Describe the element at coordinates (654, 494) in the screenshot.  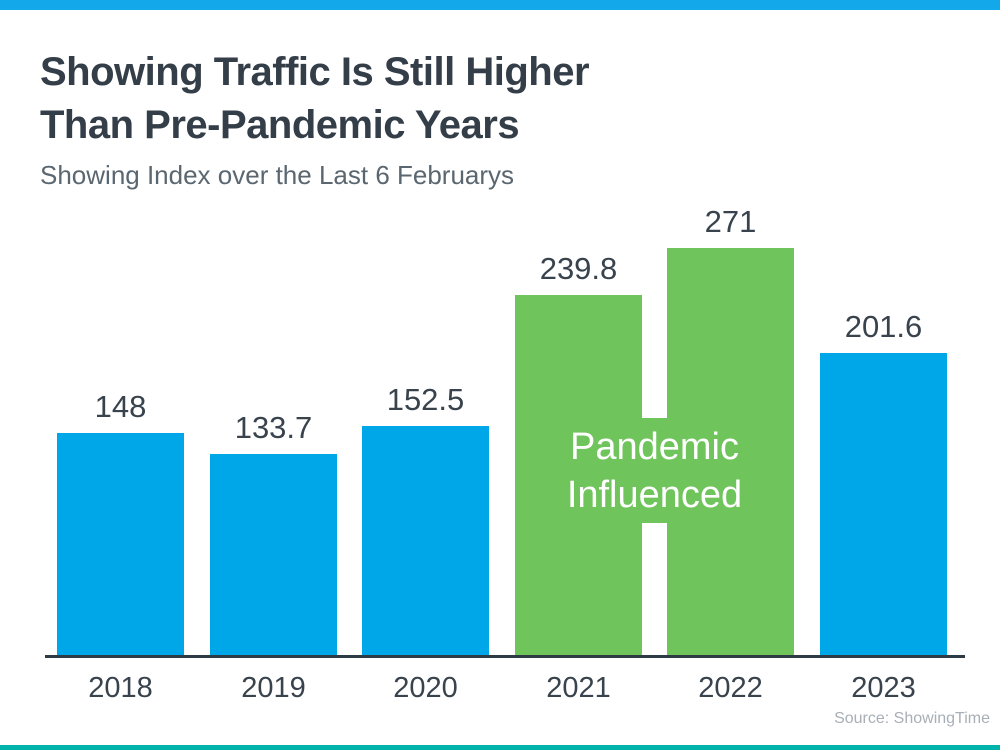
I see `annotation-line2: Influenced` at that location.